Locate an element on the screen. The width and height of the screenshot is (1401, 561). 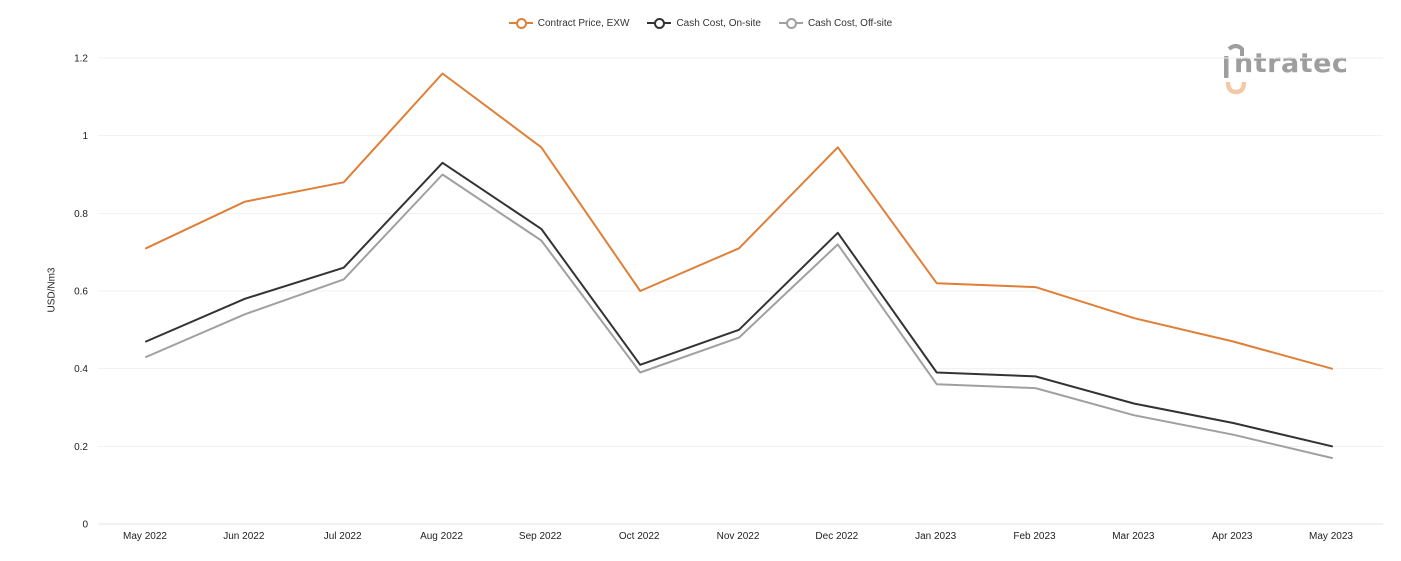
legend-item-cash-cost-off-site: Cash Cost, Off-site is located at coordinates (835, 23).